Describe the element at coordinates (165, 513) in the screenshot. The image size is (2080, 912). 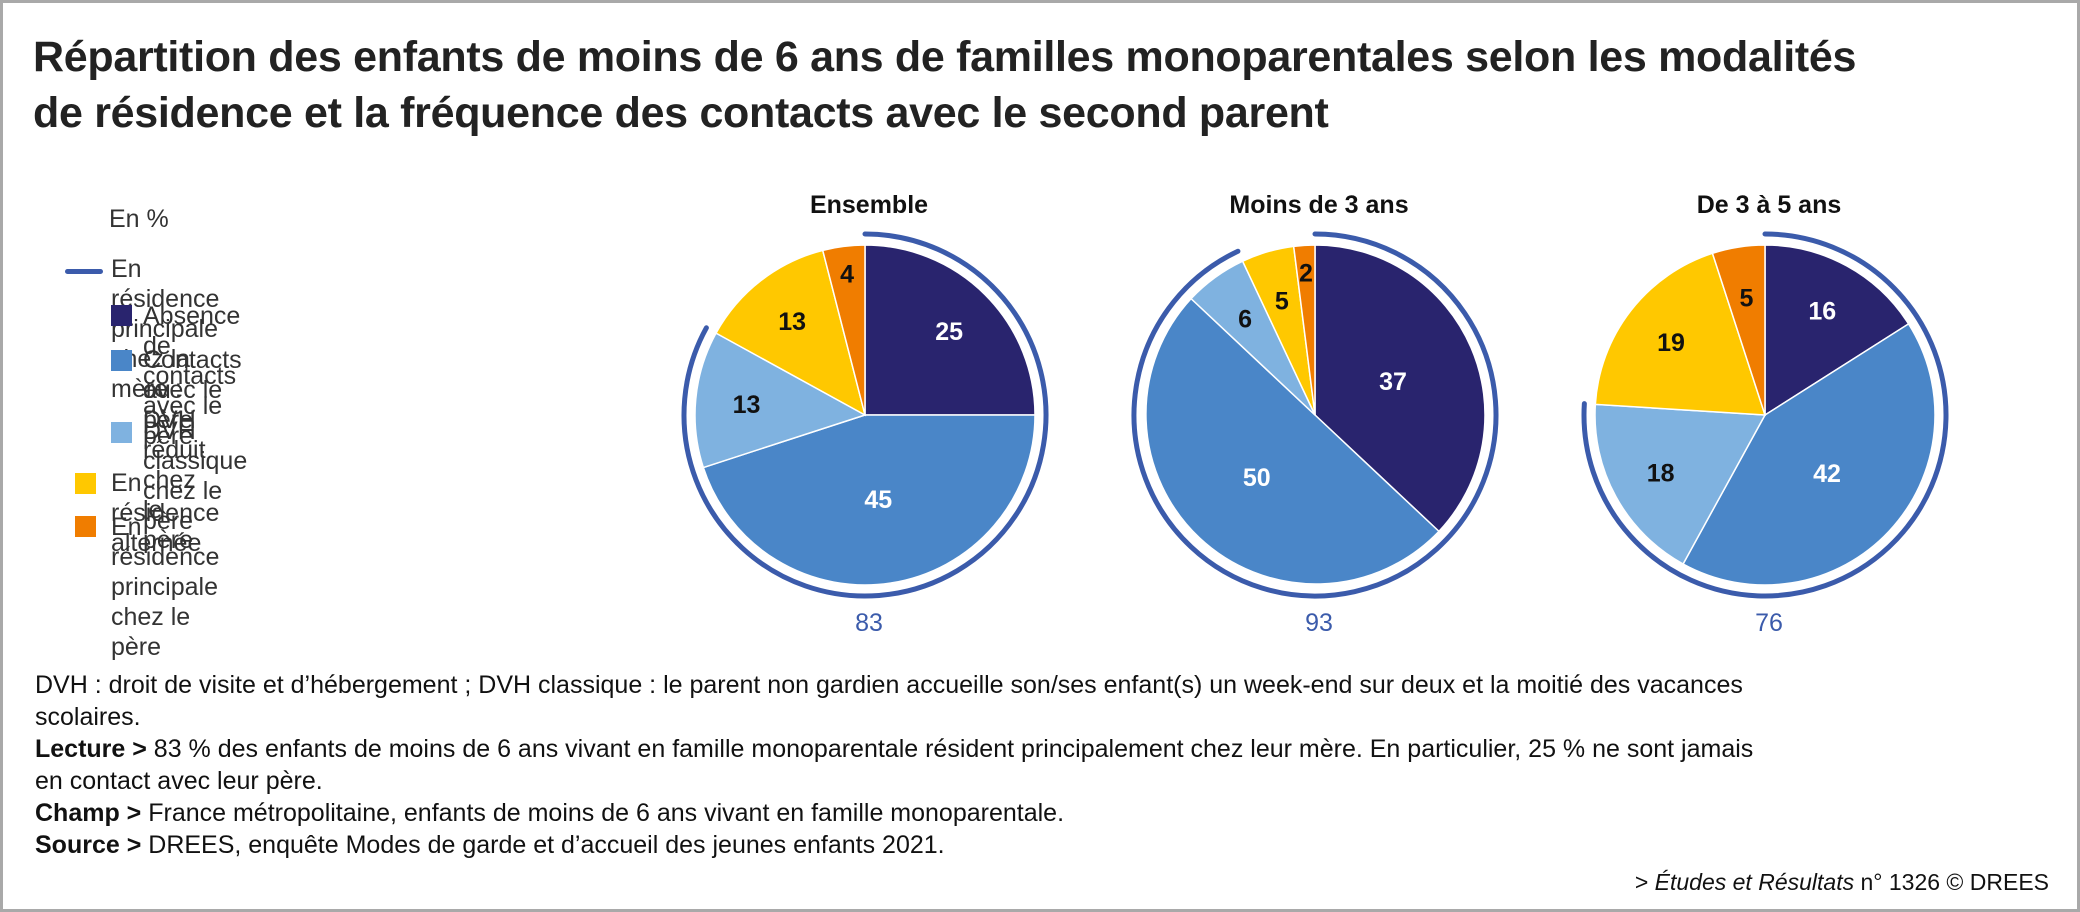
I see `legend-label-alternee: En résidence alternée` at that location.